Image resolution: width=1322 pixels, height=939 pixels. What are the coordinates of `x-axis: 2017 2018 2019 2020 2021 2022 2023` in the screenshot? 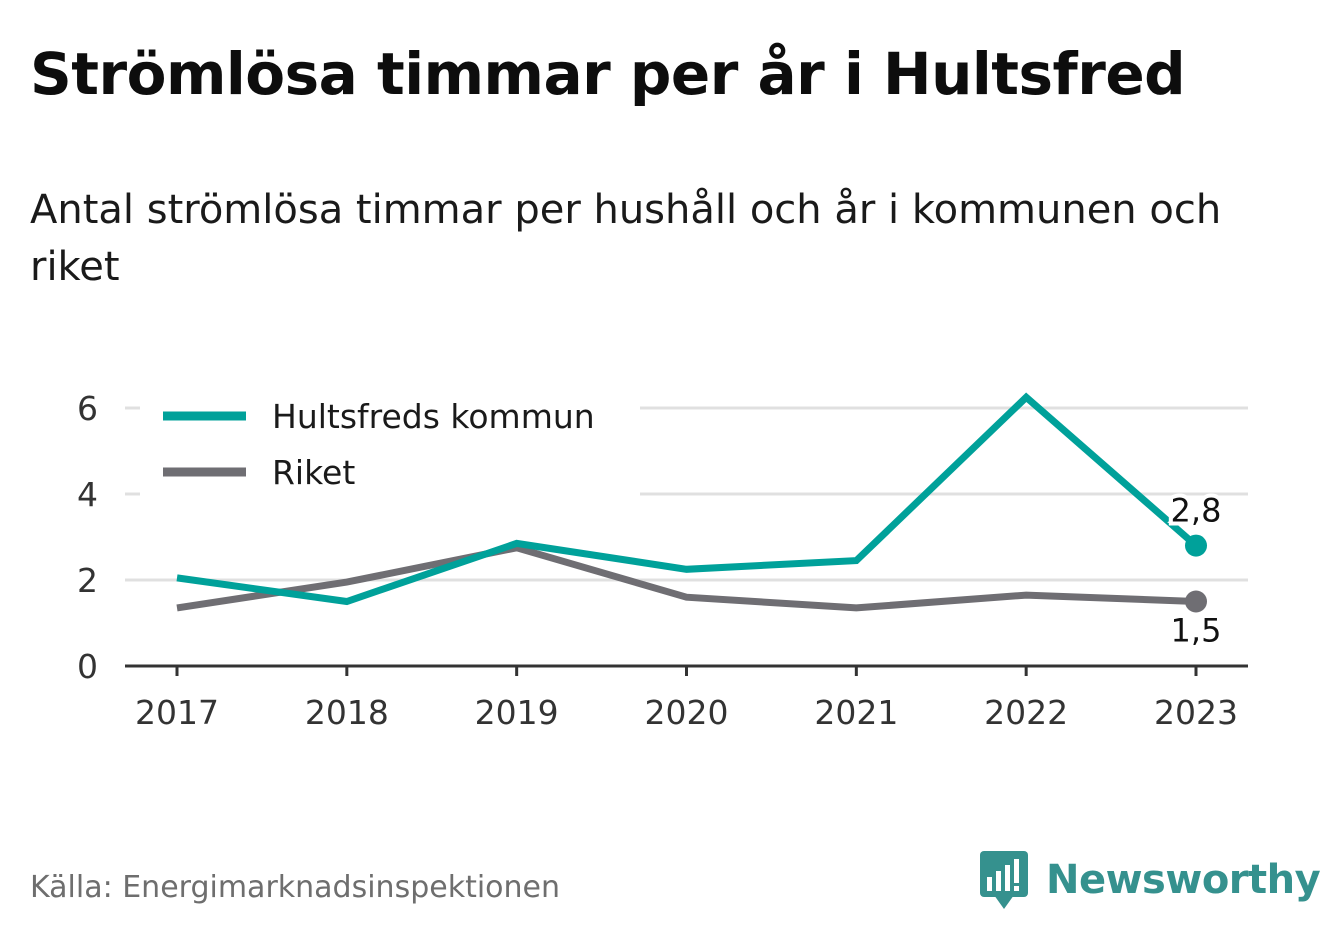 It's located at (686, 698).